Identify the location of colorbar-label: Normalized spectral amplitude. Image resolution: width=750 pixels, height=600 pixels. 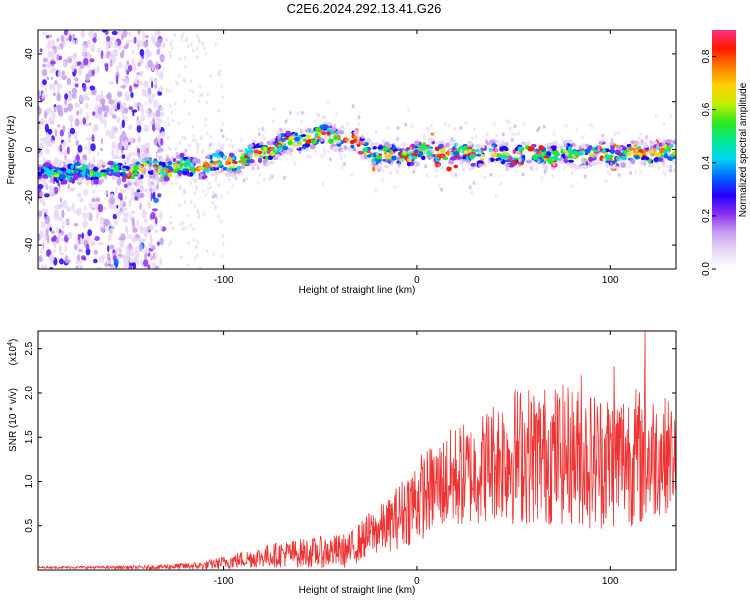
(743, 149).